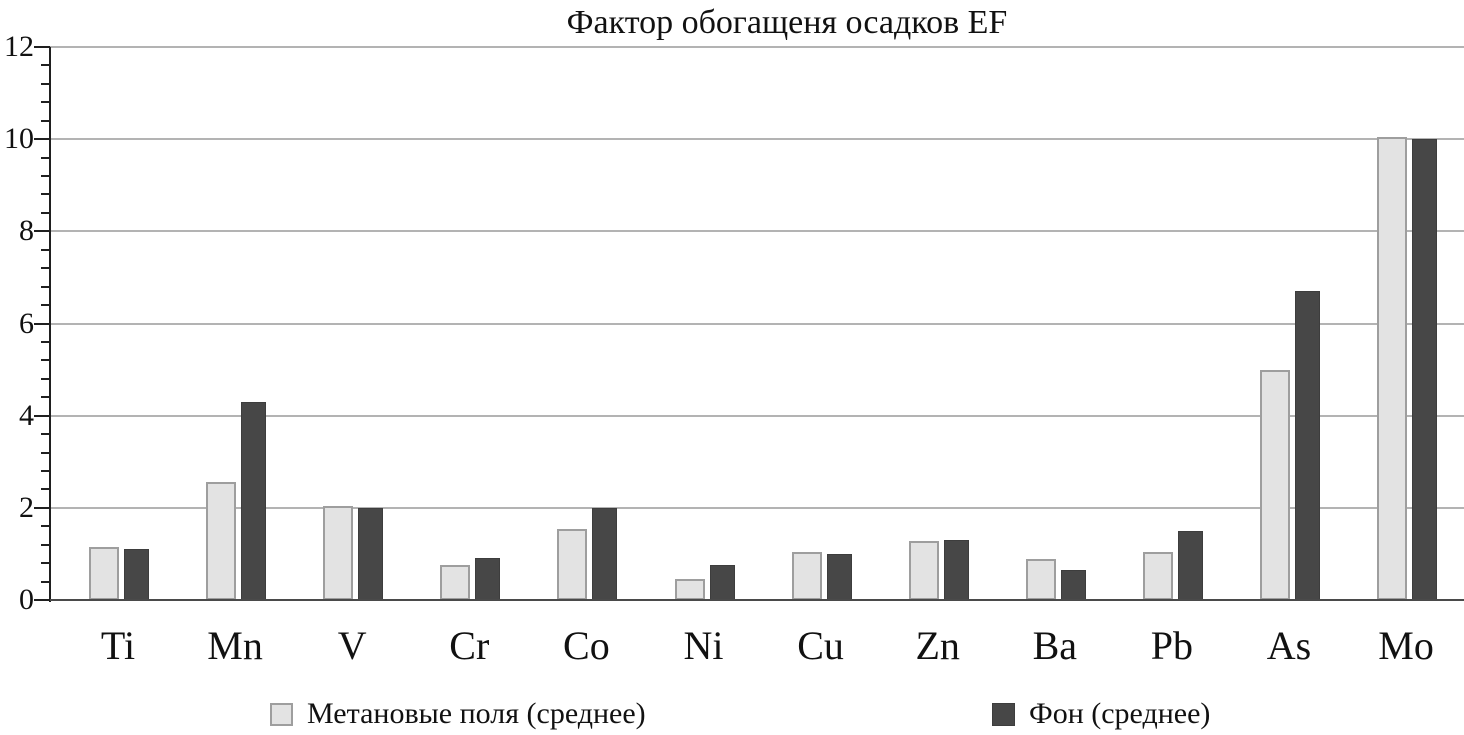 This screenshot has height=735, width=1464. I want to click on bar-ni-methane-fields, so click(689, 589).